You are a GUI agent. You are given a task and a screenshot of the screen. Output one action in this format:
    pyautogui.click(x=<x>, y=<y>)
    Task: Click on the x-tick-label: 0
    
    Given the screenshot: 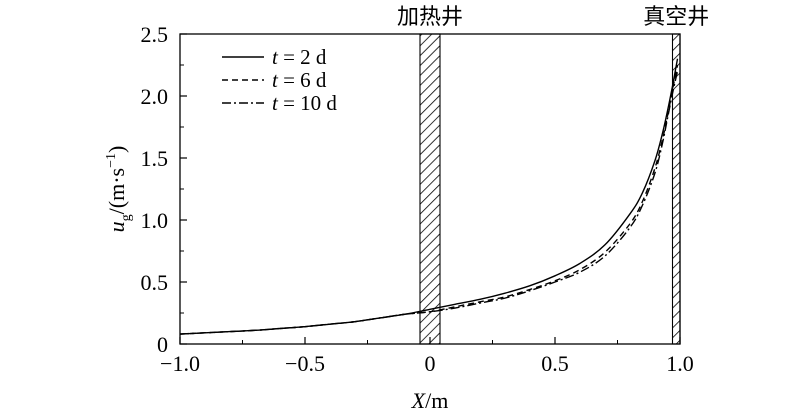 What is the action you would take?
    pyautogui.click(x=430, y=363)
    